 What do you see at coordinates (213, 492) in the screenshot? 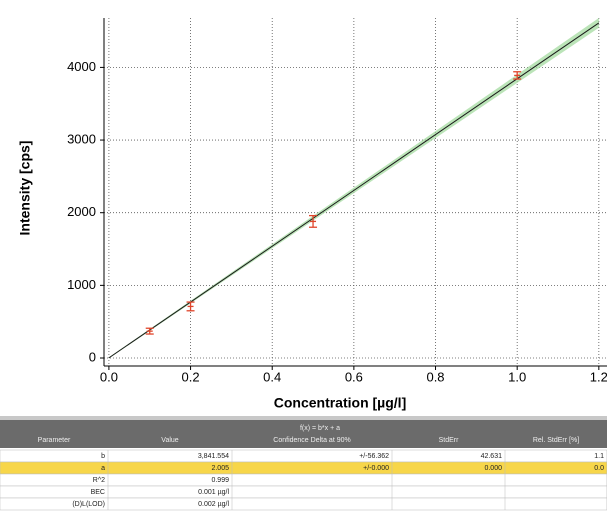
I see `table-cell: 0.001 µg/l` at bounding box center [213, 492].